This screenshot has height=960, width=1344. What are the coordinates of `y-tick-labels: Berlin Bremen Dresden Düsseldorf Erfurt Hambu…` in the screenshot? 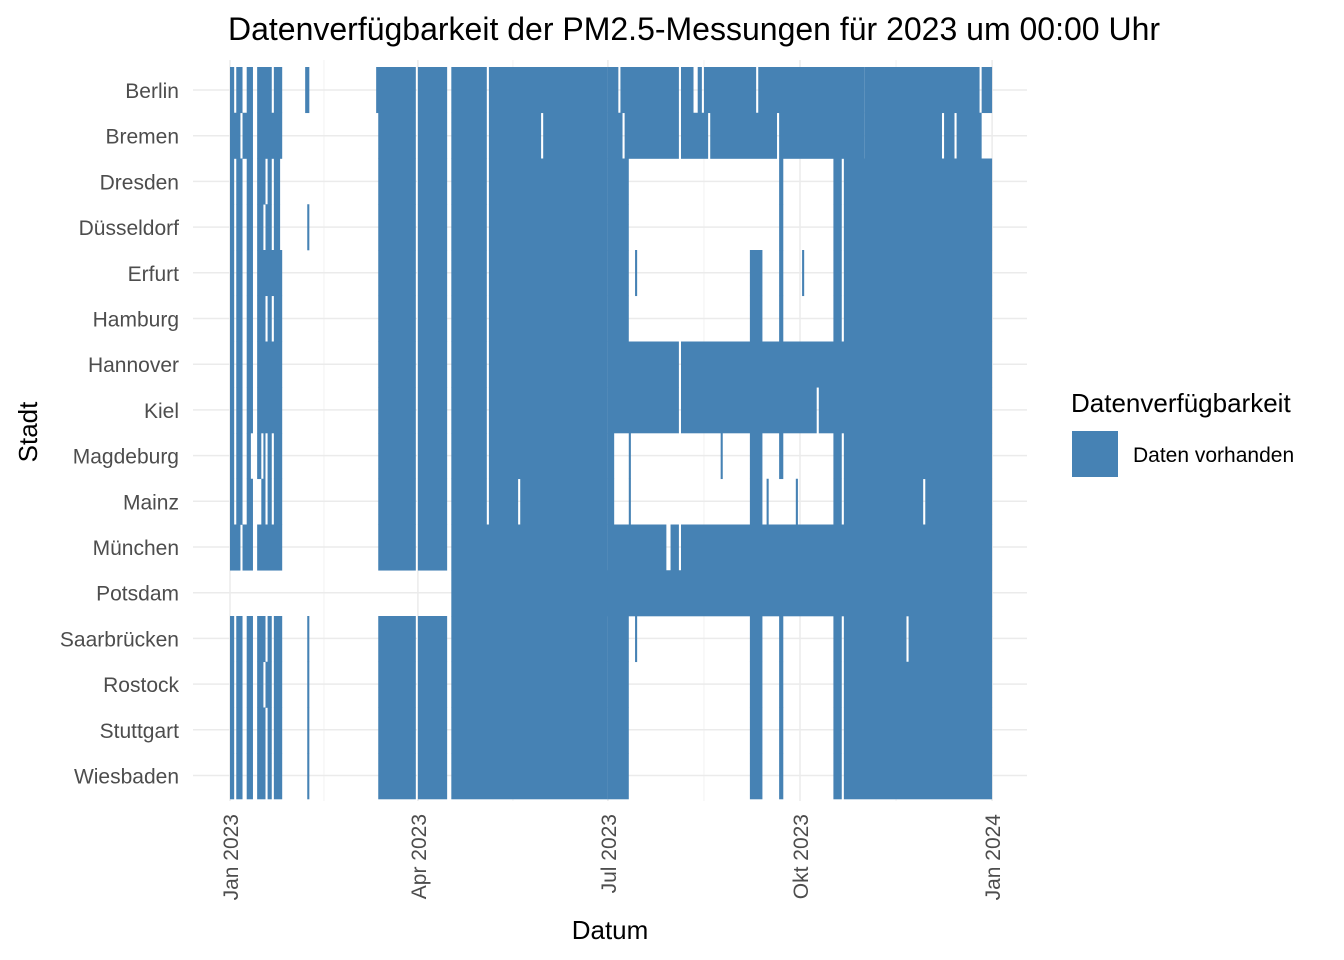 It's located at (120, 434).